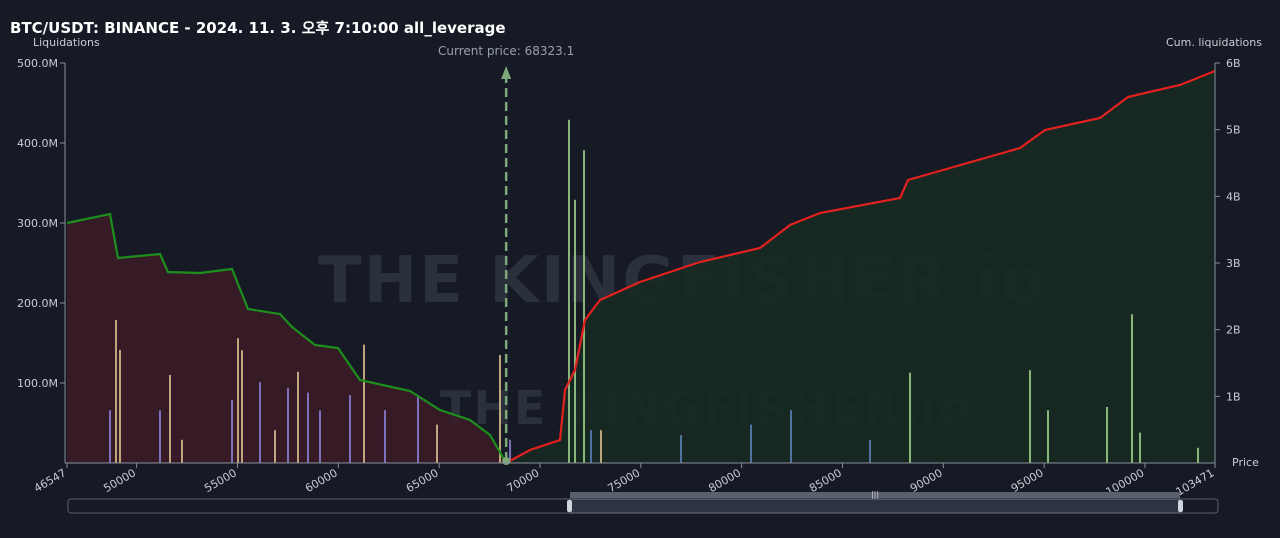  What do you see at coordinates (37, 383) in the screenshot?
I see `y-tick-label: 100.0M` at bounding box center [37, 383].